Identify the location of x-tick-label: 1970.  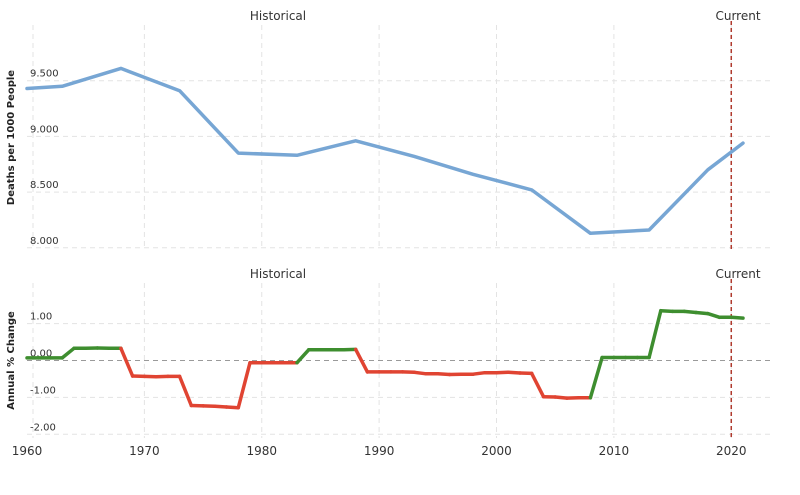
(144, 451).